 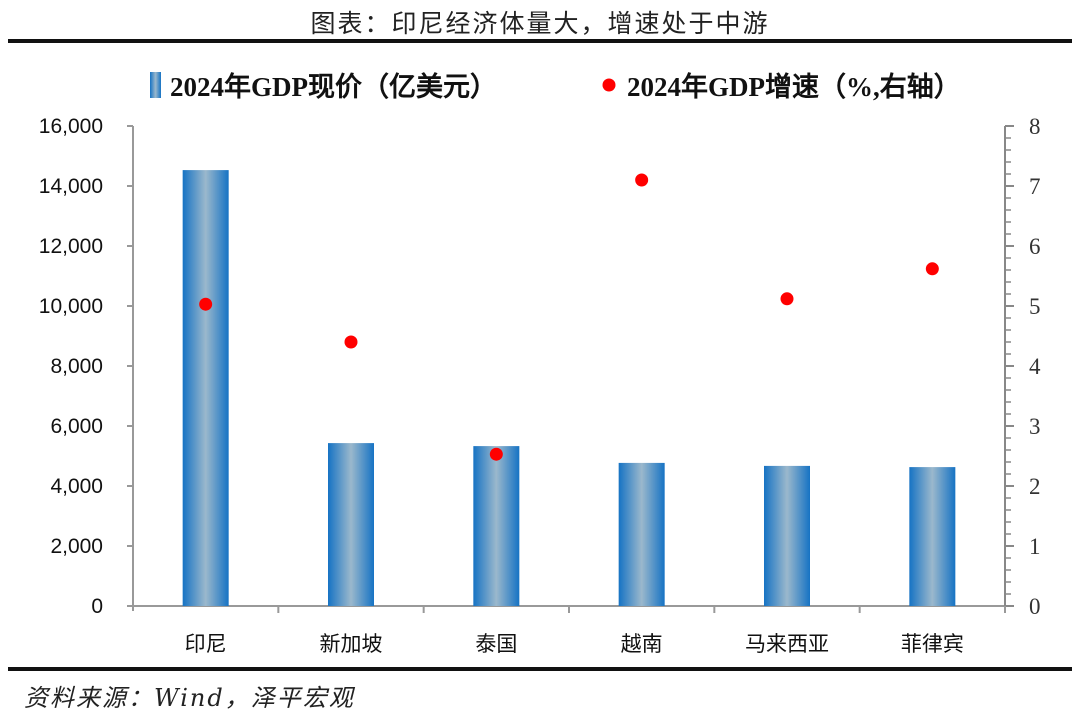 I want to click on legend-label-growth: 2024年GDP增速（%,右轴）, so click(x=794, y=86).